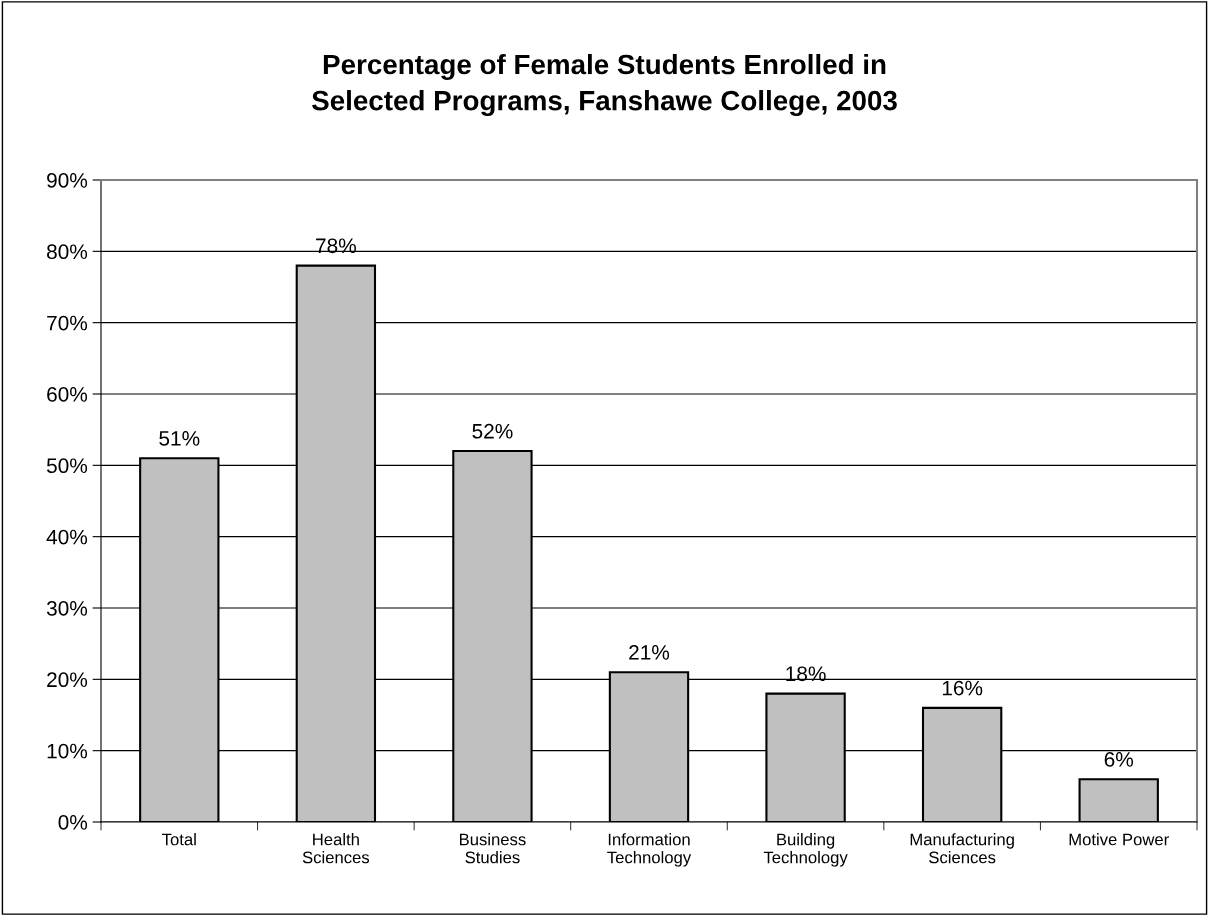 The image size is (1209, 916). What do you see at coordinates (649, 652) in the screenshot?
I see `data-label: 21%` at bounding box center [649, 652].